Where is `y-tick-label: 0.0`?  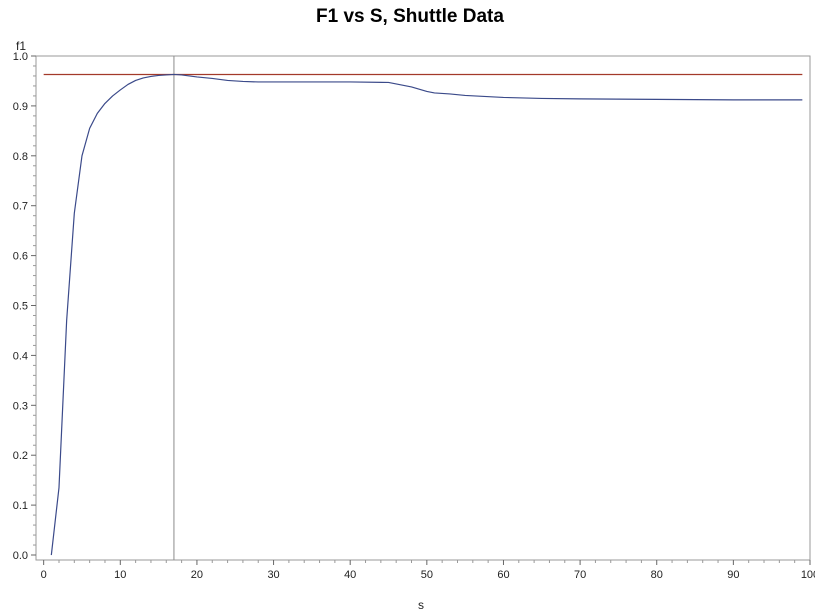 y-tick-label: 0.0 is located at coordinates (20, 556).